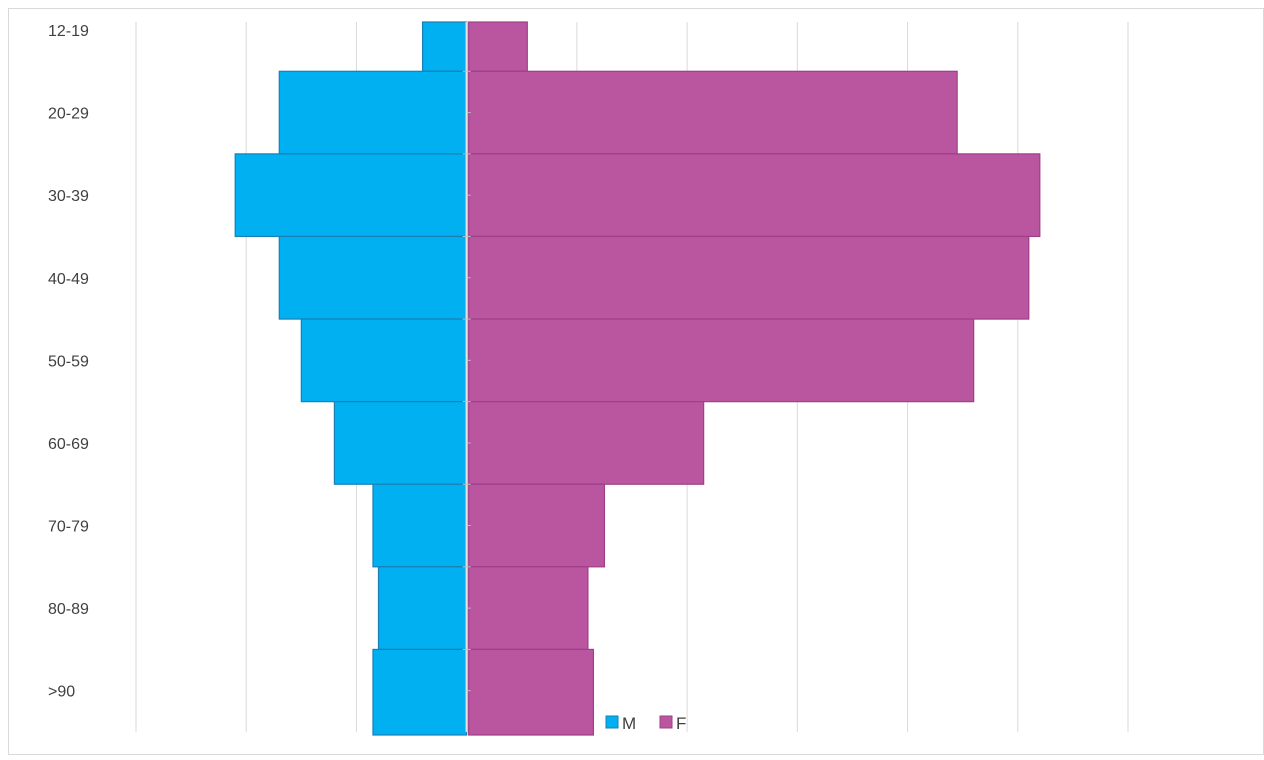 Image resolution: width=1264 pixels, height=760 pixels. What do you see at coordinates (68, 196) in the screenshot?
I see `category-label: 30-39` at bounding box center [68, 196].